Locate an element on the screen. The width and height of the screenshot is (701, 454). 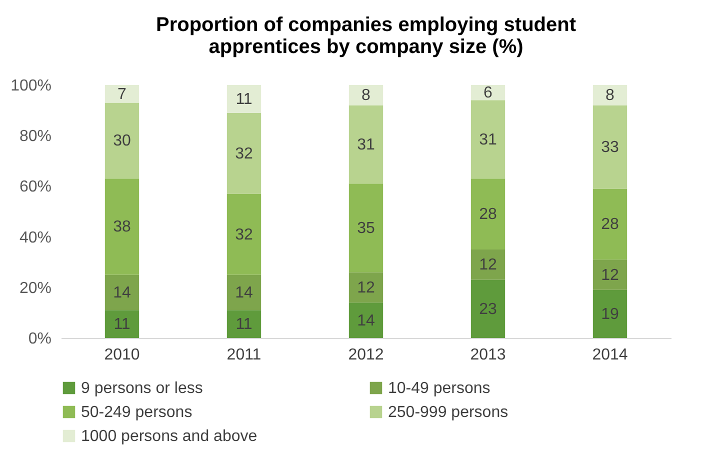
data-label: 35 is located at coordinates (366, 228).